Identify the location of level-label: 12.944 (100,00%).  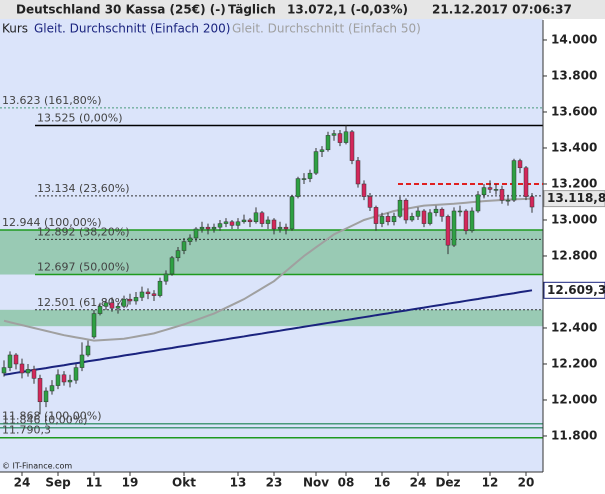
(52, 222).